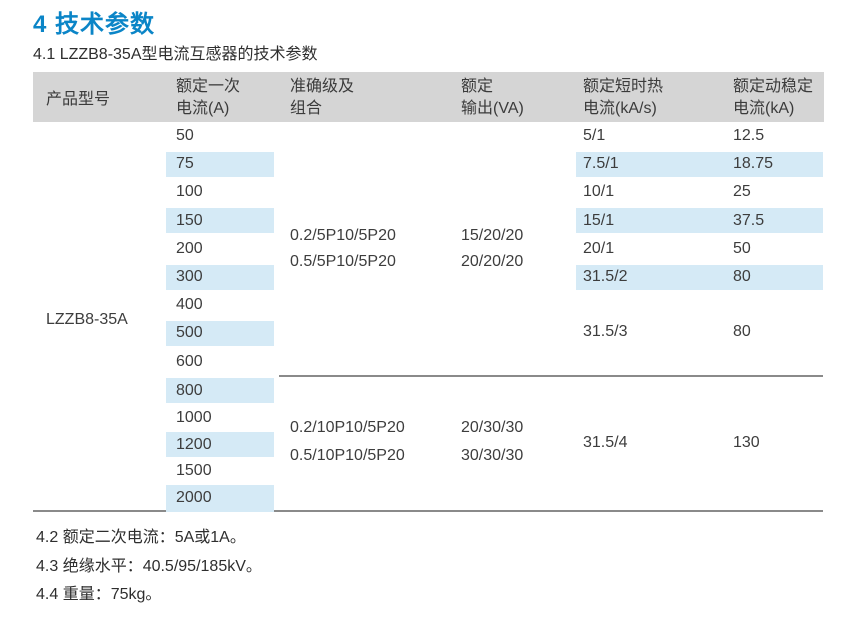 The height and width of the screenshot is (618, 845). What do you see at coordinates (347, 427) in the screenshot?
I see `accuracy-g2-line1: 0.2/10P10/5P20` at bounding box center [347, 427].